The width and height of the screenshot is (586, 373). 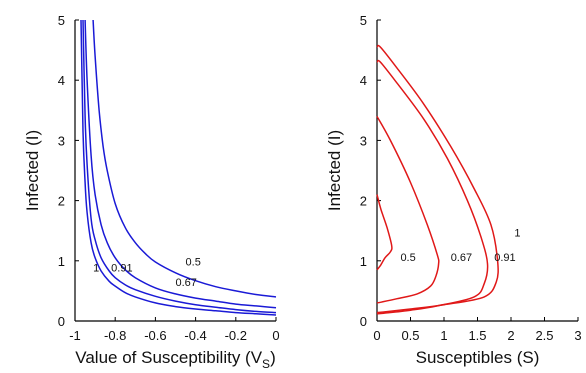 What do you see at coordinates (510, 335) in the screenshot?
I see `x-tick-label: 2` at bounding box center [510, 335].